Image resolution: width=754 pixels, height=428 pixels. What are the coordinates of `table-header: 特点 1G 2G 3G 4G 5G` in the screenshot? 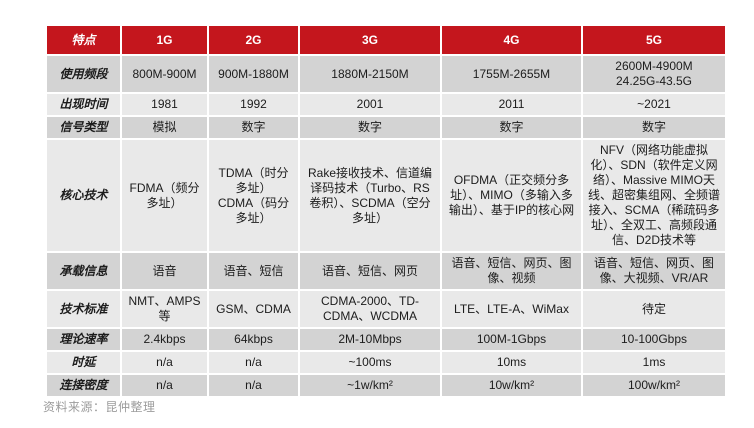 It's located at (386, 40).